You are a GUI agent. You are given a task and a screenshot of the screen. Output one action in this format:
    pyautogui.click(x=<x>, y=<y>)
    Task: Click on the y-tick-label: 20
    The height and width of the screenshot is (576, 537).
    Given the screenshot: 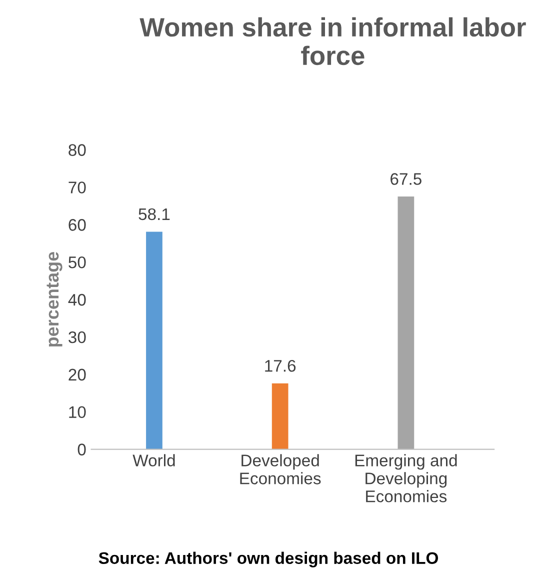 What is the action you would take?
    pyautogui.click(x=77, y=374)
    